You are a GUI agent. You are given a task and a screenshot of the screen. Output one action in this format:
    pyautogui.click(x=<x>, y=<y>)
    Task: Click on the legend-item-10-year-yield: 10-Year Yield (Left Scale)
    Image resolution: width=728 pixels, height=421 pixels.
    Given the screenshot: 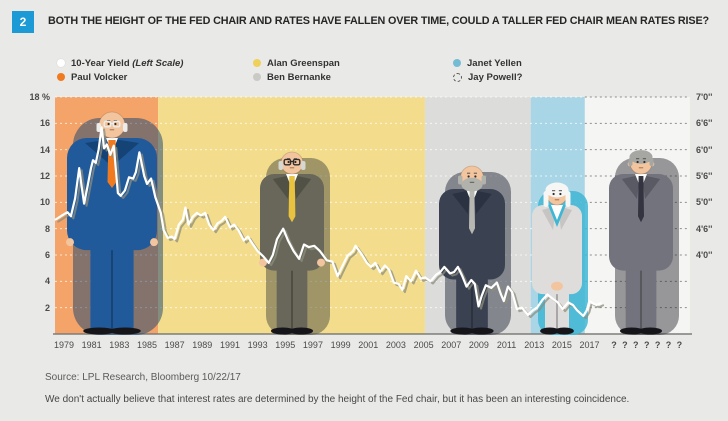 What is the action you would take?
    pyautogui.click(x=120, y=63)
    